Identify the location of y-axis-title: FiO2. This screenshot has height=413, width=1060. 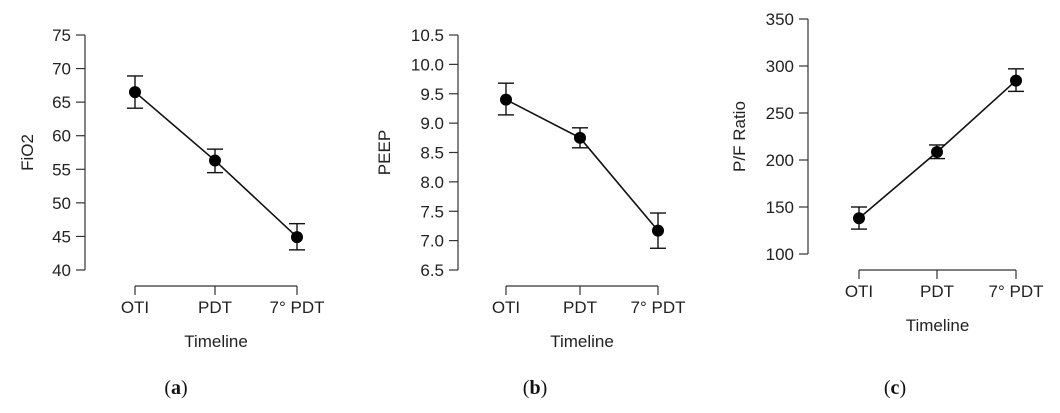
(27, 152).